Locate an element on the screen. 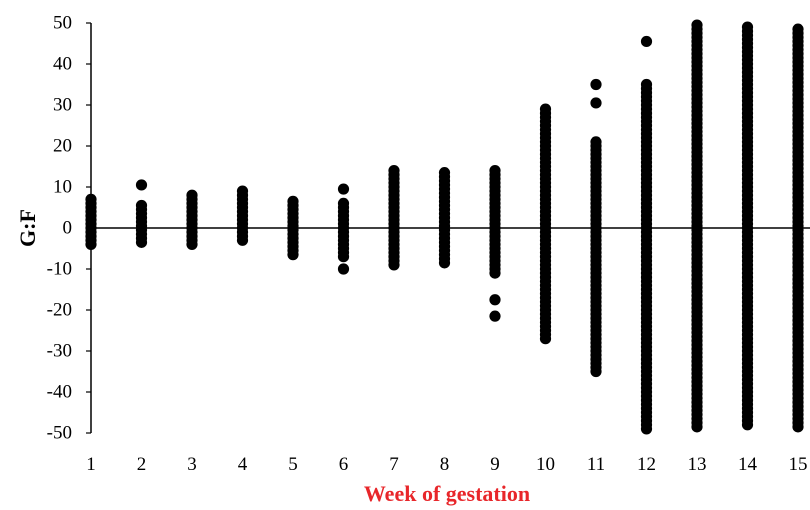 The width and height of the screenshot is (810, 510). x-tick-label: 2 is located at coordinates (142, 464).